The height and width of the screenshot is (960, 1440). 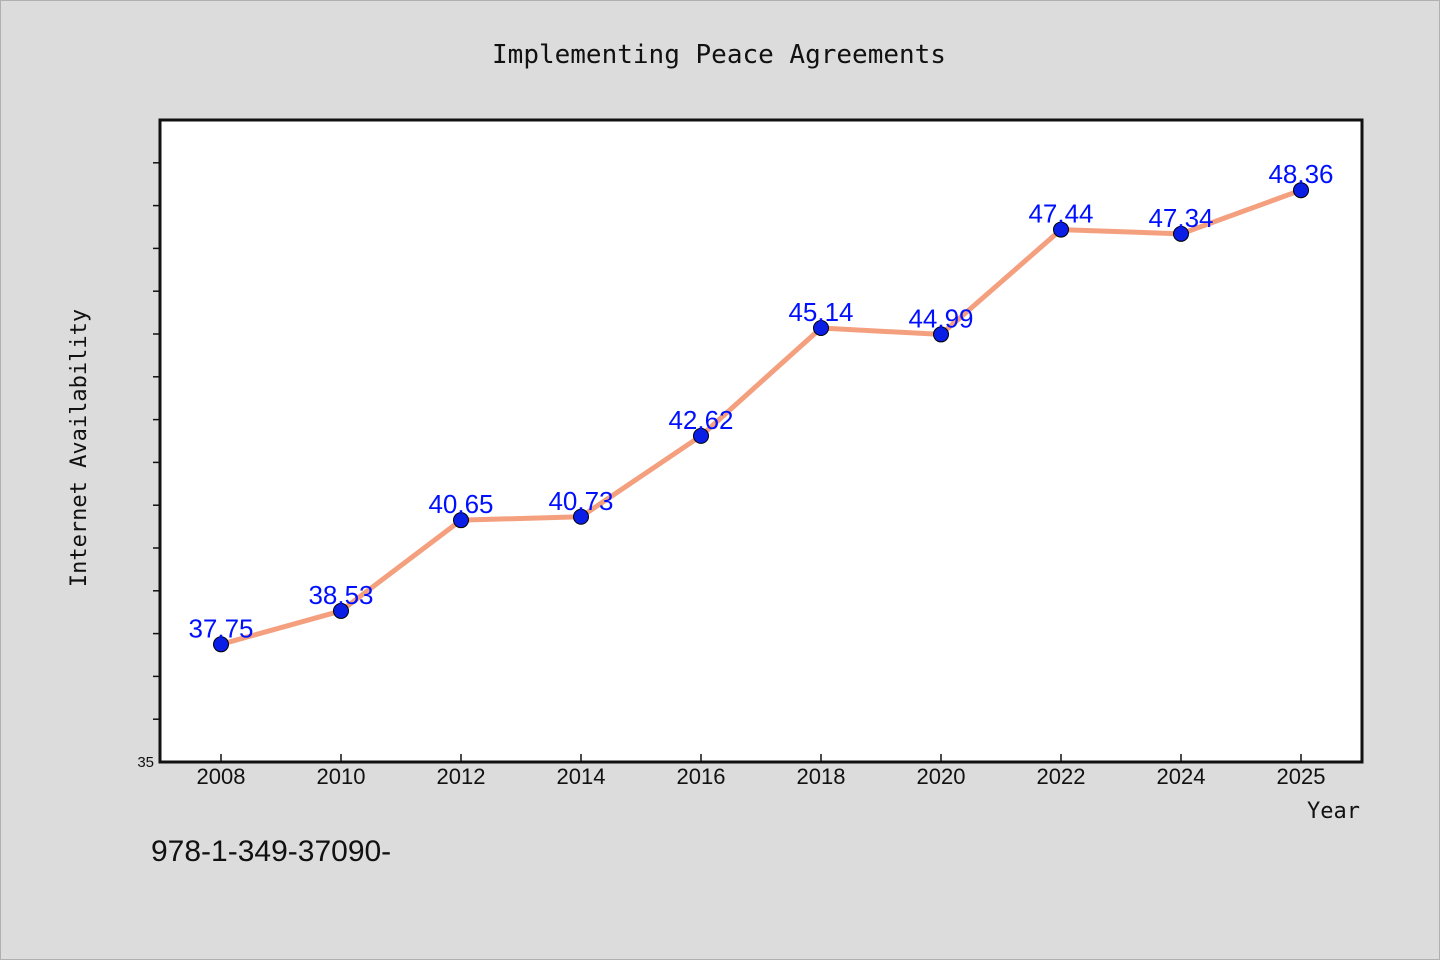 I want to click on chart-title: Implementing Peace Agreements, so click(x=719, y=55).